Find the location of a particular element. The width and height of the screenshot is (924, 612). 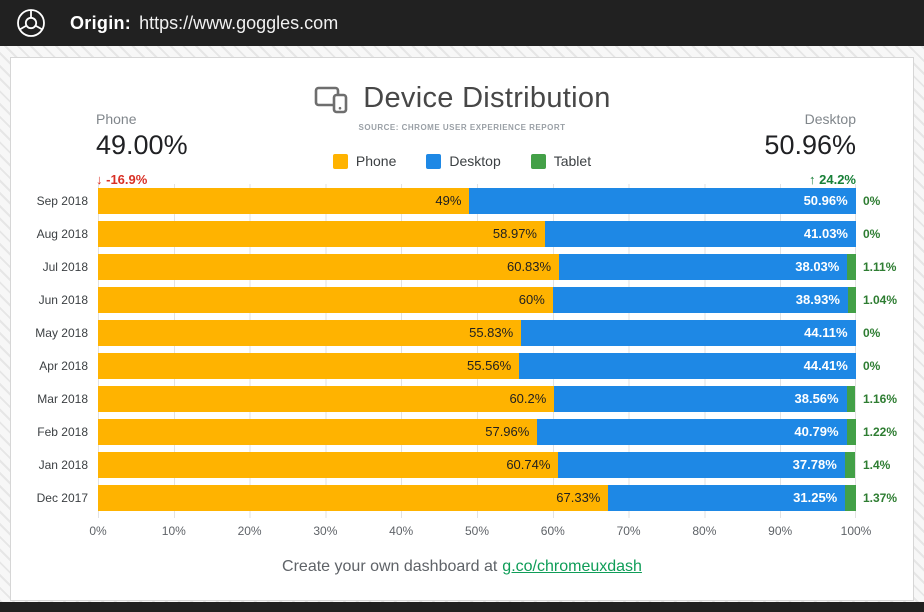

bar-value-label: 44.11% is located at coordinates (826, 332).